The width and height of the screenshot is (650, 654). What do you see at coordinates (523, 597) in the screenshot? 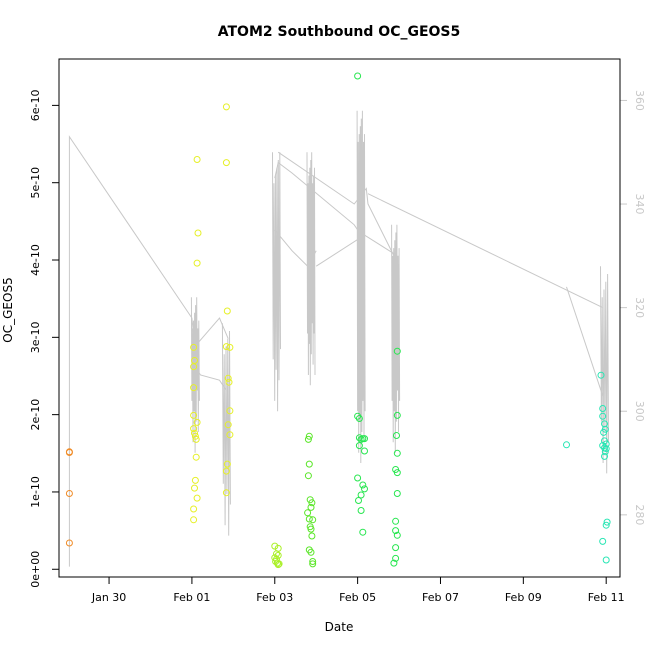
I see `x-tick-label: Feb 09` at bounding box center [523, 597].